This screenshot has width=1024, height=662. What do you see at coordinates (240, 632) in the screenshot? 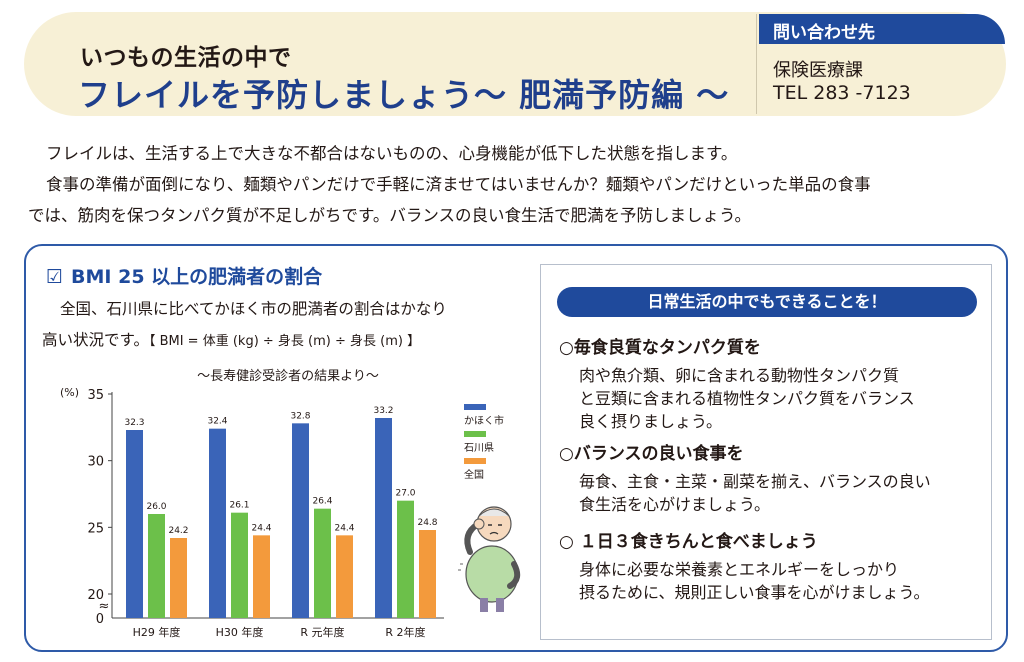
I see `x-tick-label: H30 年度` at bounding box center [240, 632].